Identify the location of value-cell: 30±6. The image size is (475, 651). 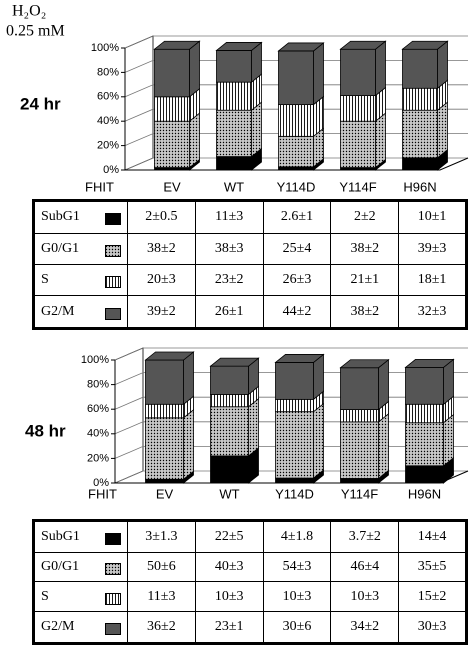
(297, 627).